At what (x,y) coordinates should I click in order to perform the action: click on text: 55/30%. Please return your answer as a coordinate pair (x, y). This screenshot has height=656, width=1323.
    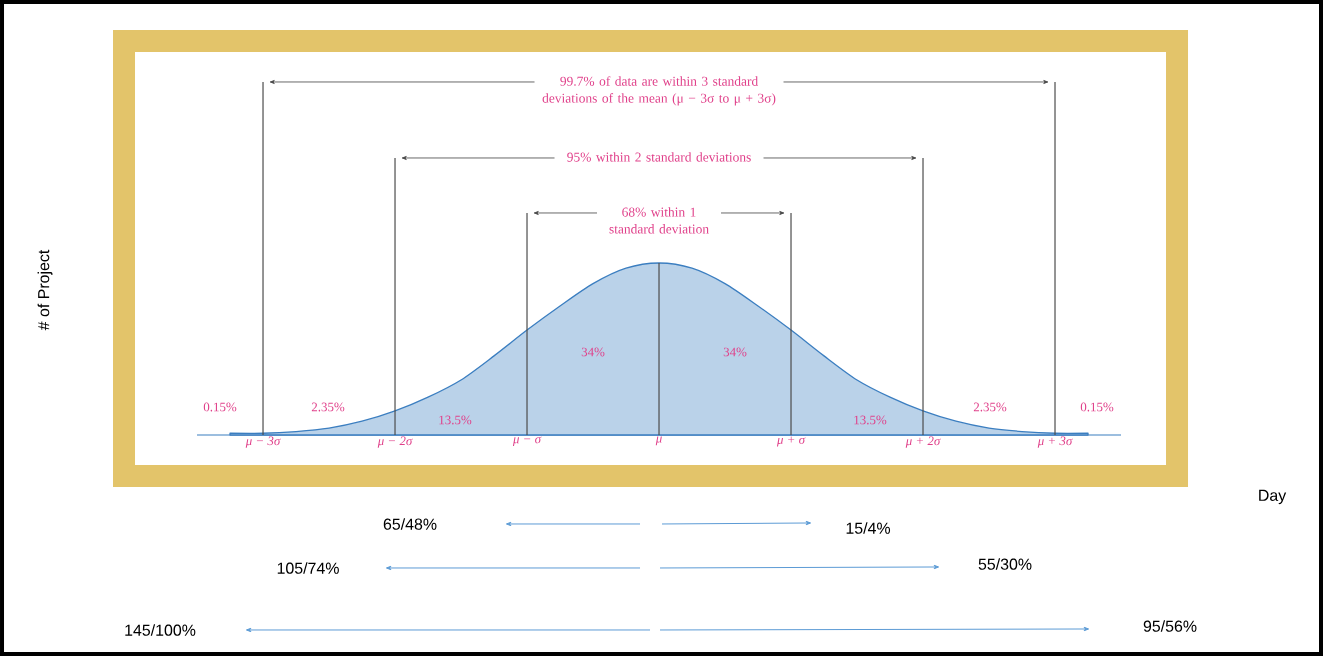
    Looking at the image, I should click on (1005, 564).